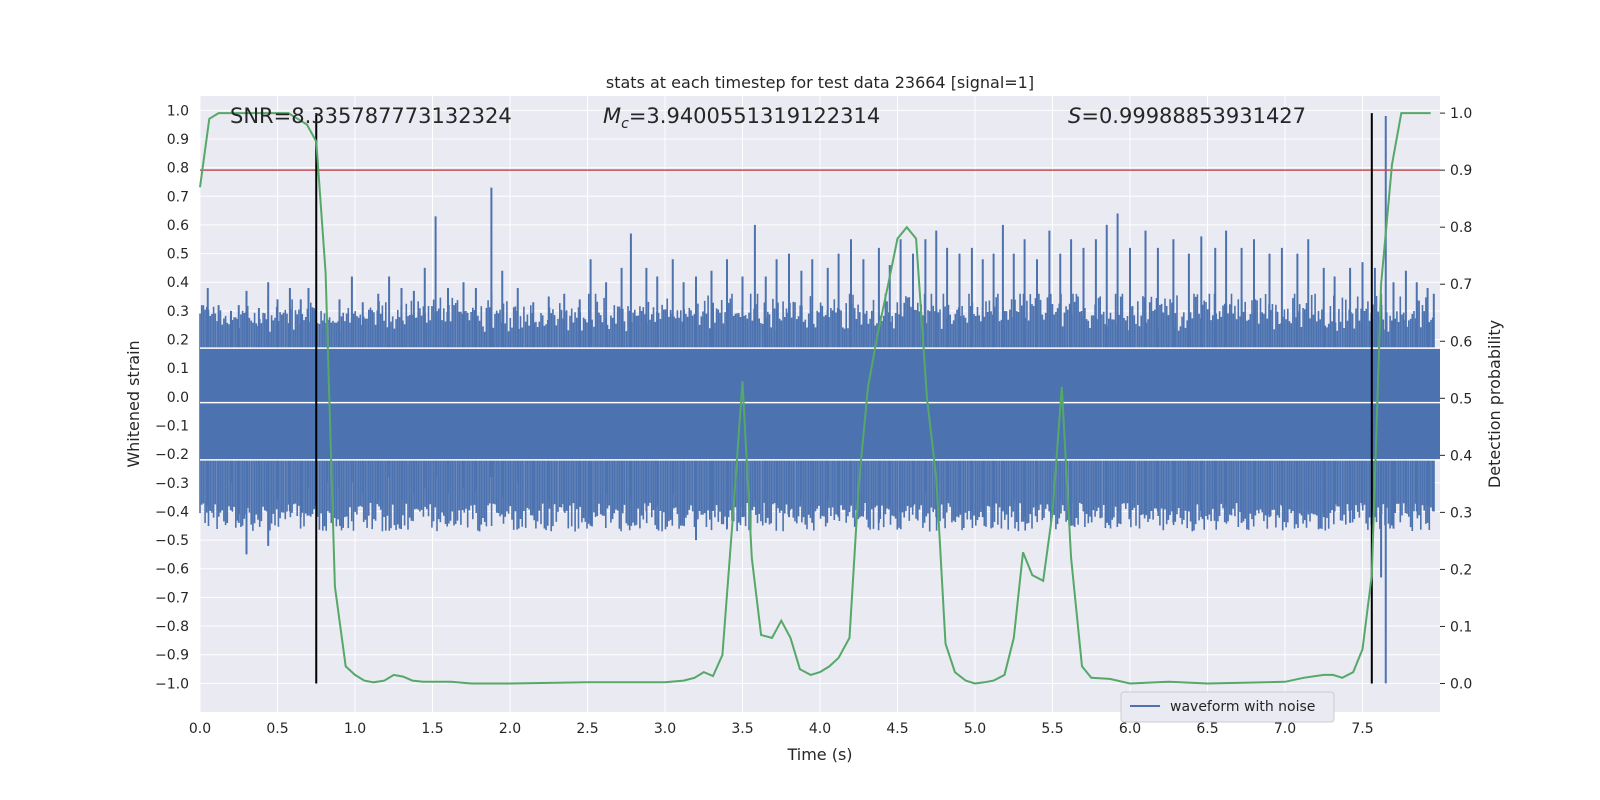 This screenshot has width=1600, height=800. I want to click on chirp-mass-annotation: Mc=3.9400551319122314, so click(741, 118).